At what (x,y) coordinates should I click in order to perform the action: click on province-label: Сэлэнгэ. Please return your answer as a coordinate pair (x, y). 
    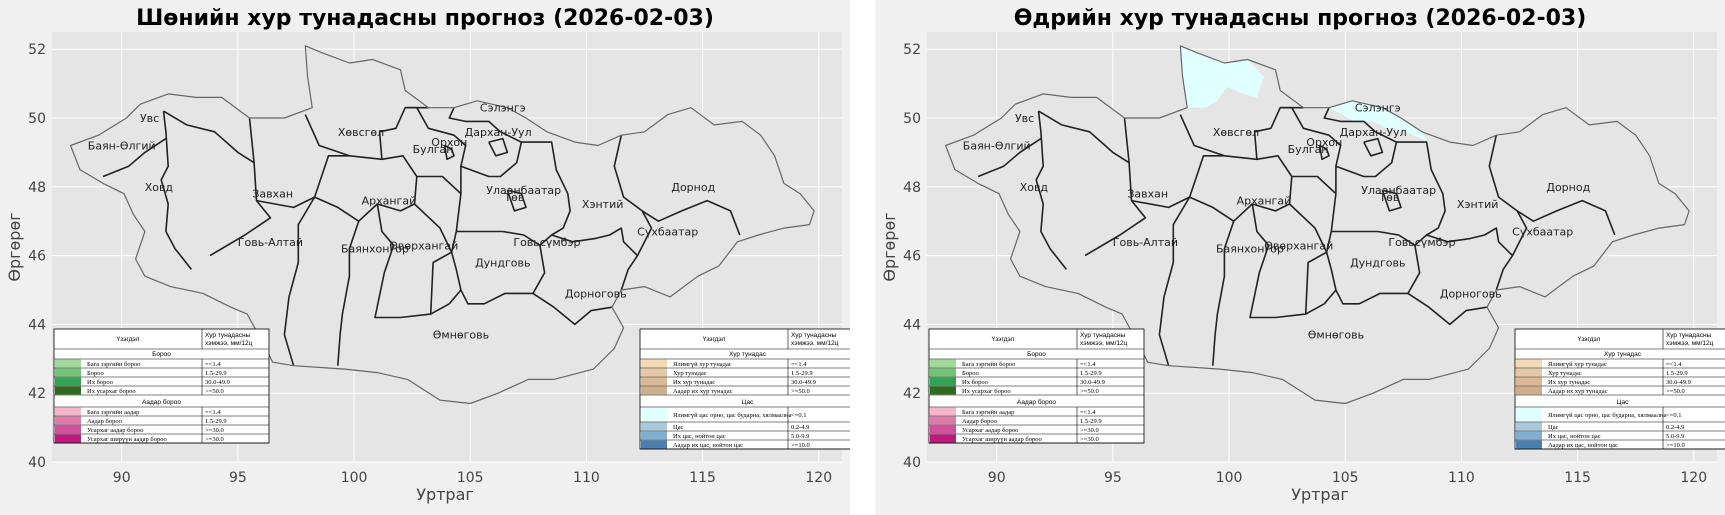
    Looking at the image, I should click on (1378, 108).